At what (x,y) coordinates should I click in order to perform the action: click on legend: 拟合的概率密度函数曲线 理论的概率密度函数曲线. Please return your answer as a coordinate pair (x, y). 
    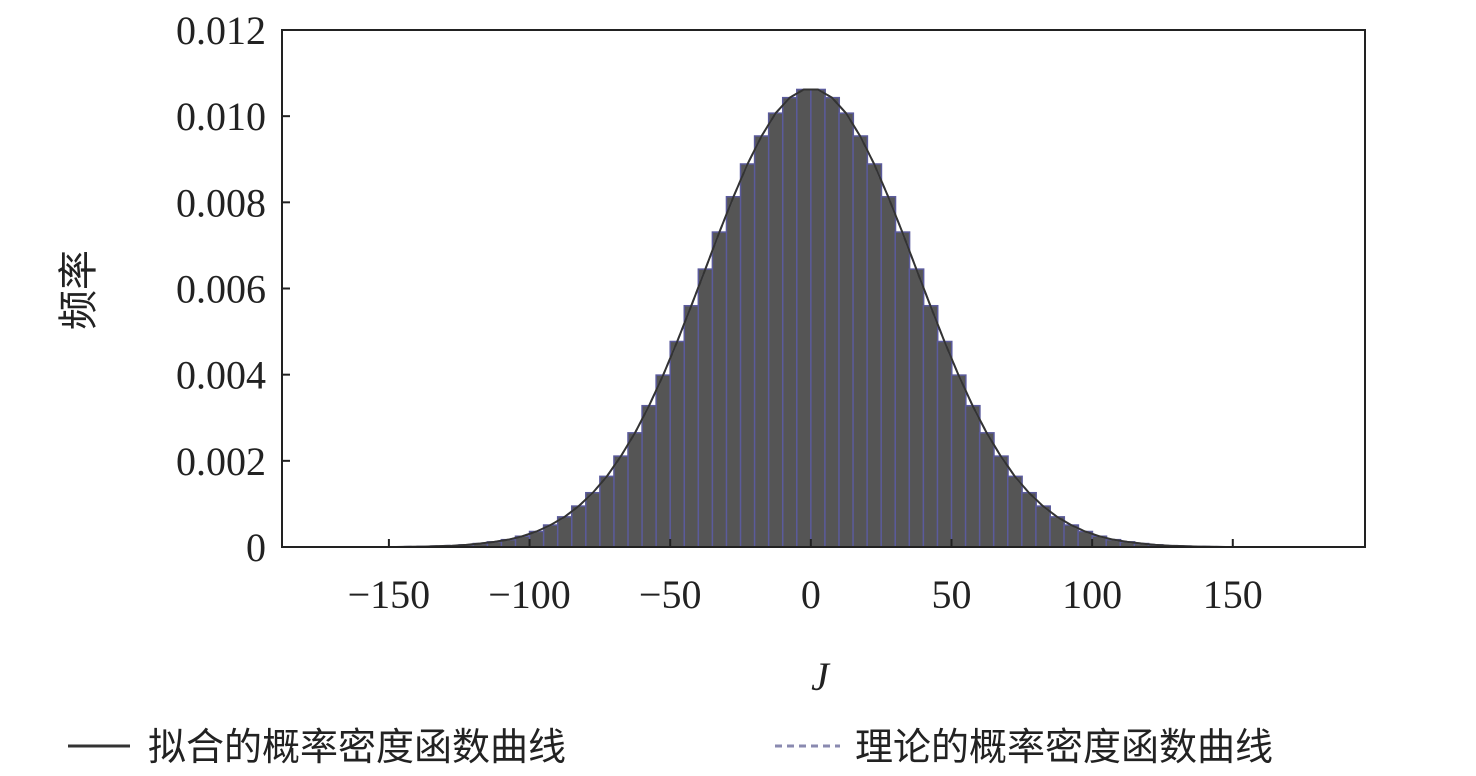
    Looking at the image, I should click on (670, 747).